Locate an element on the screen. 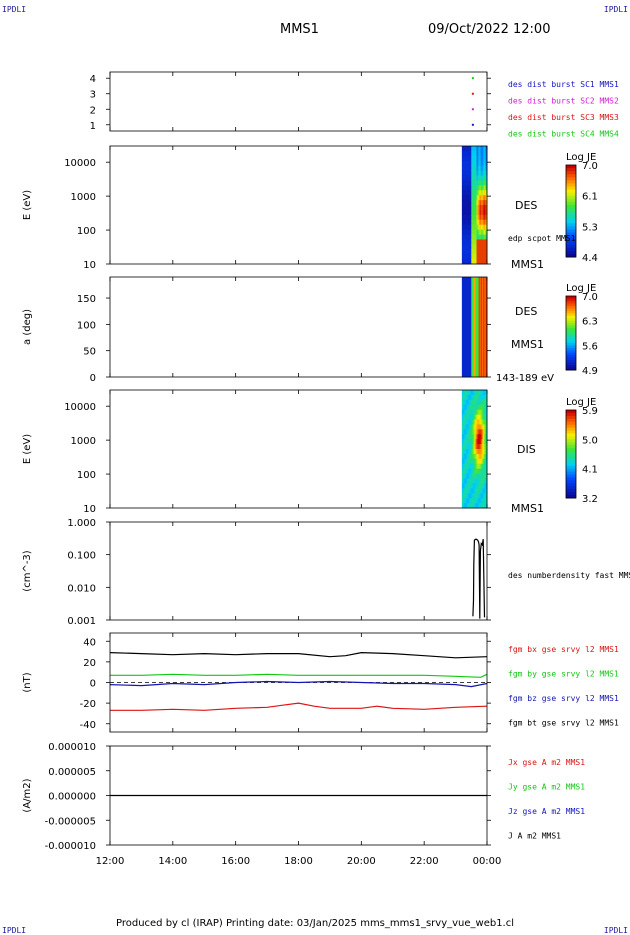  y-tick-label: 50 is located at coordinates (89, 352).